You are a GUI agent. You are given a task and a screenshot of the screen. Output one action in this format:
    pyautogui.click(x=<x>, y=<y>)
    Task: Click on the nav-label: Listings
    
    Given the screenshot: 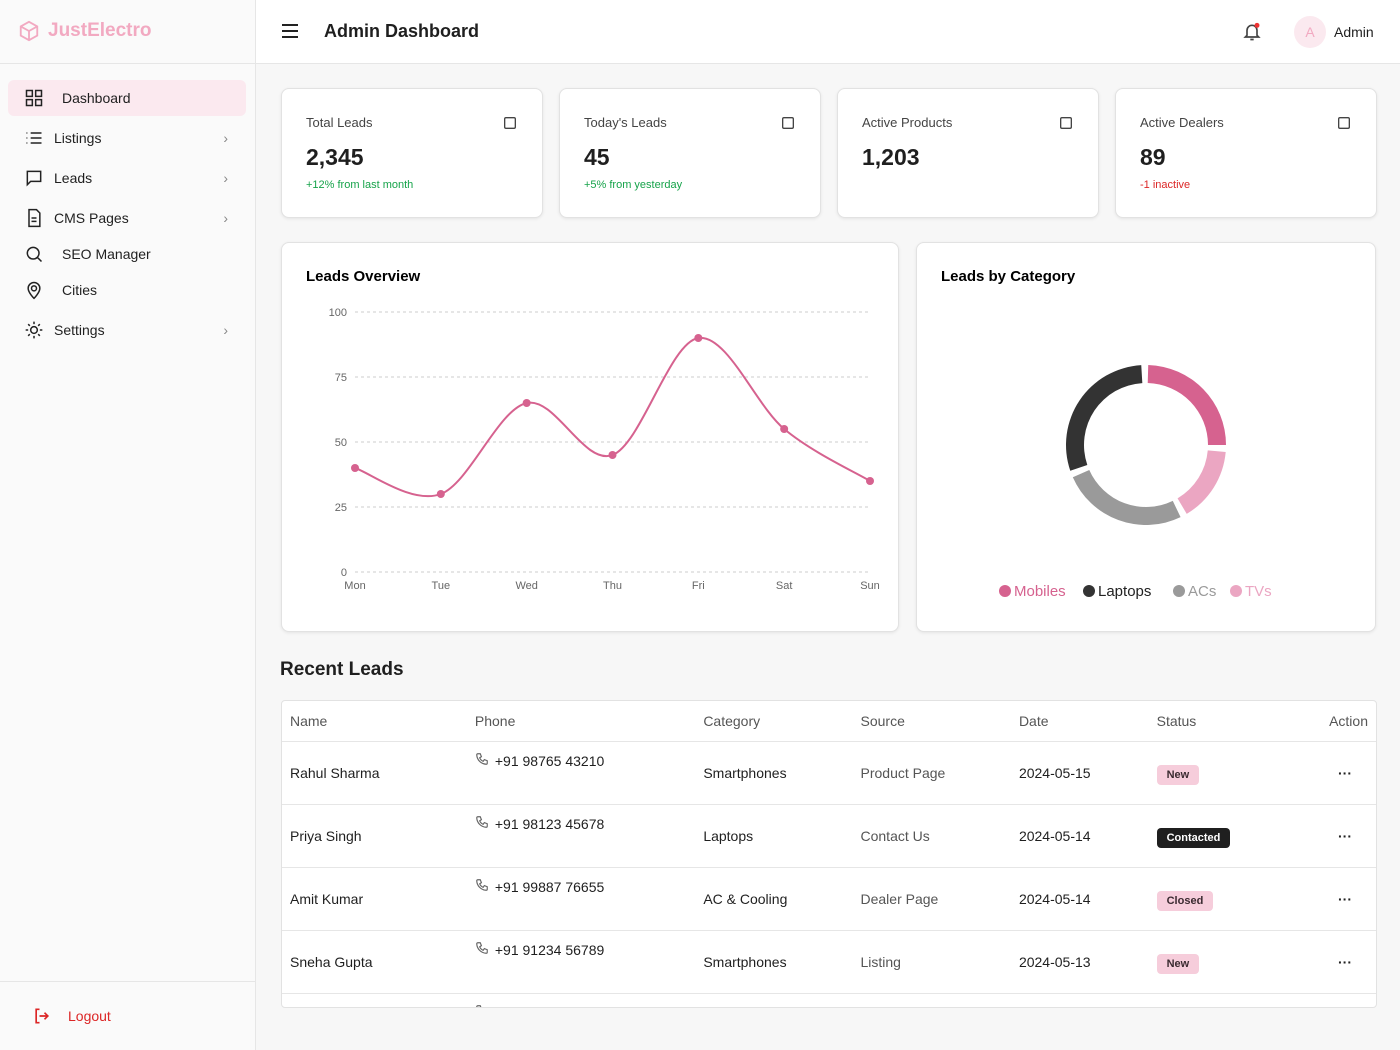 What is the action you would take?
    pyautogui.click(x=78, y=138)
    